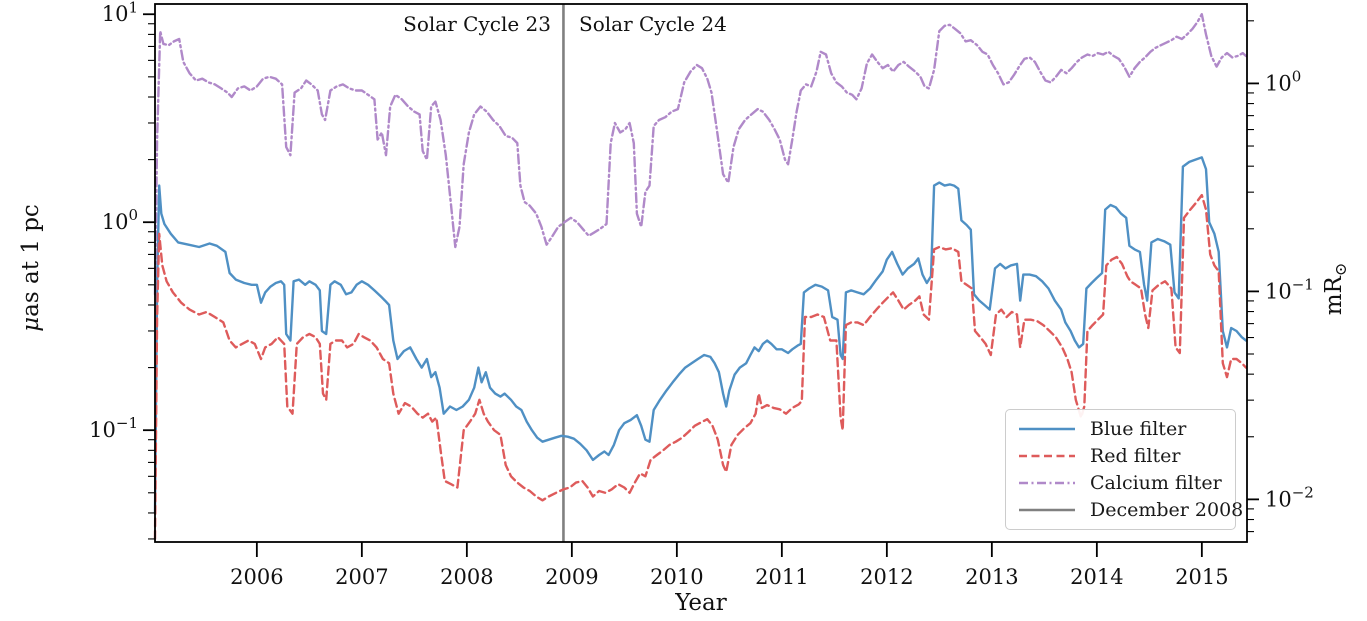  I want to click on legend-item-blue-filter: Blue filter, so click(1121, 429).